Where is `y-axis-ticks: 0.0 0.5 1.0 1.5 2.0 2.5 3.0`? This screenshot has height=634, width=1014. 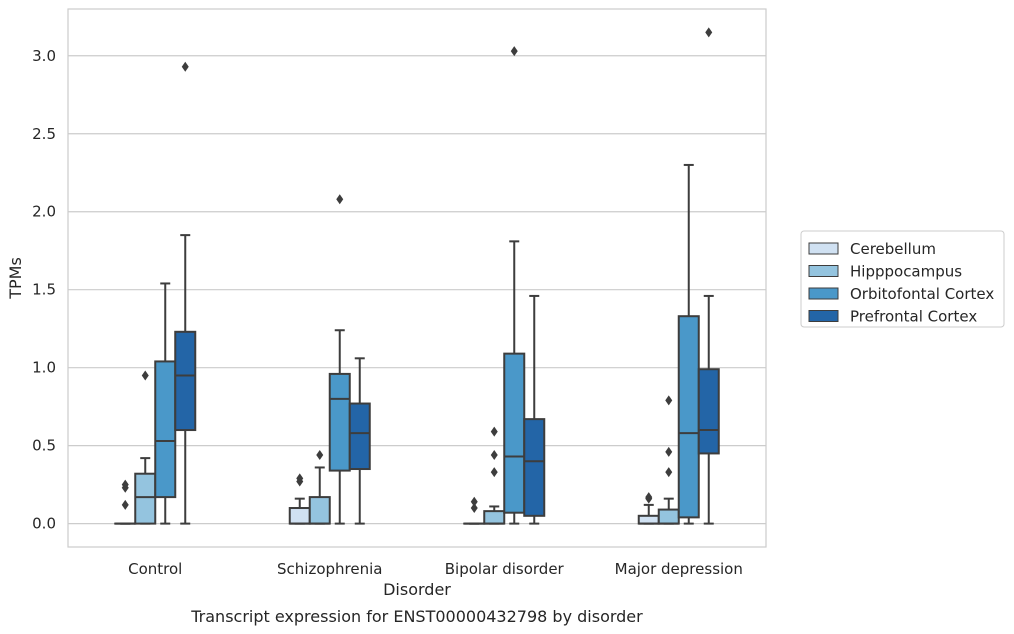
y-axis-ticks: 0.0 0.5 1.0 1.5 2.0 2.5 3.0 is located at coordinates (44, 290).